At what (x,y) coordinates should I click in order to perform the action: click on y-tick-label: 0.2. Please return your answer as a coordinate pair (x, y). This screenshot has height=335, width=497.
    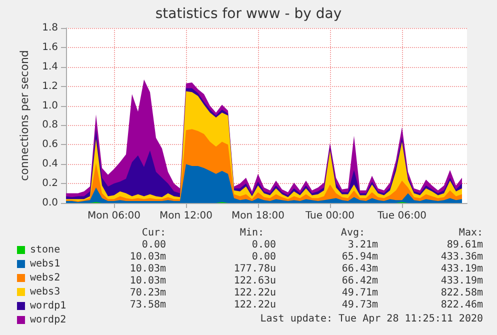
    Looking at the image, I should click on (50, 184).